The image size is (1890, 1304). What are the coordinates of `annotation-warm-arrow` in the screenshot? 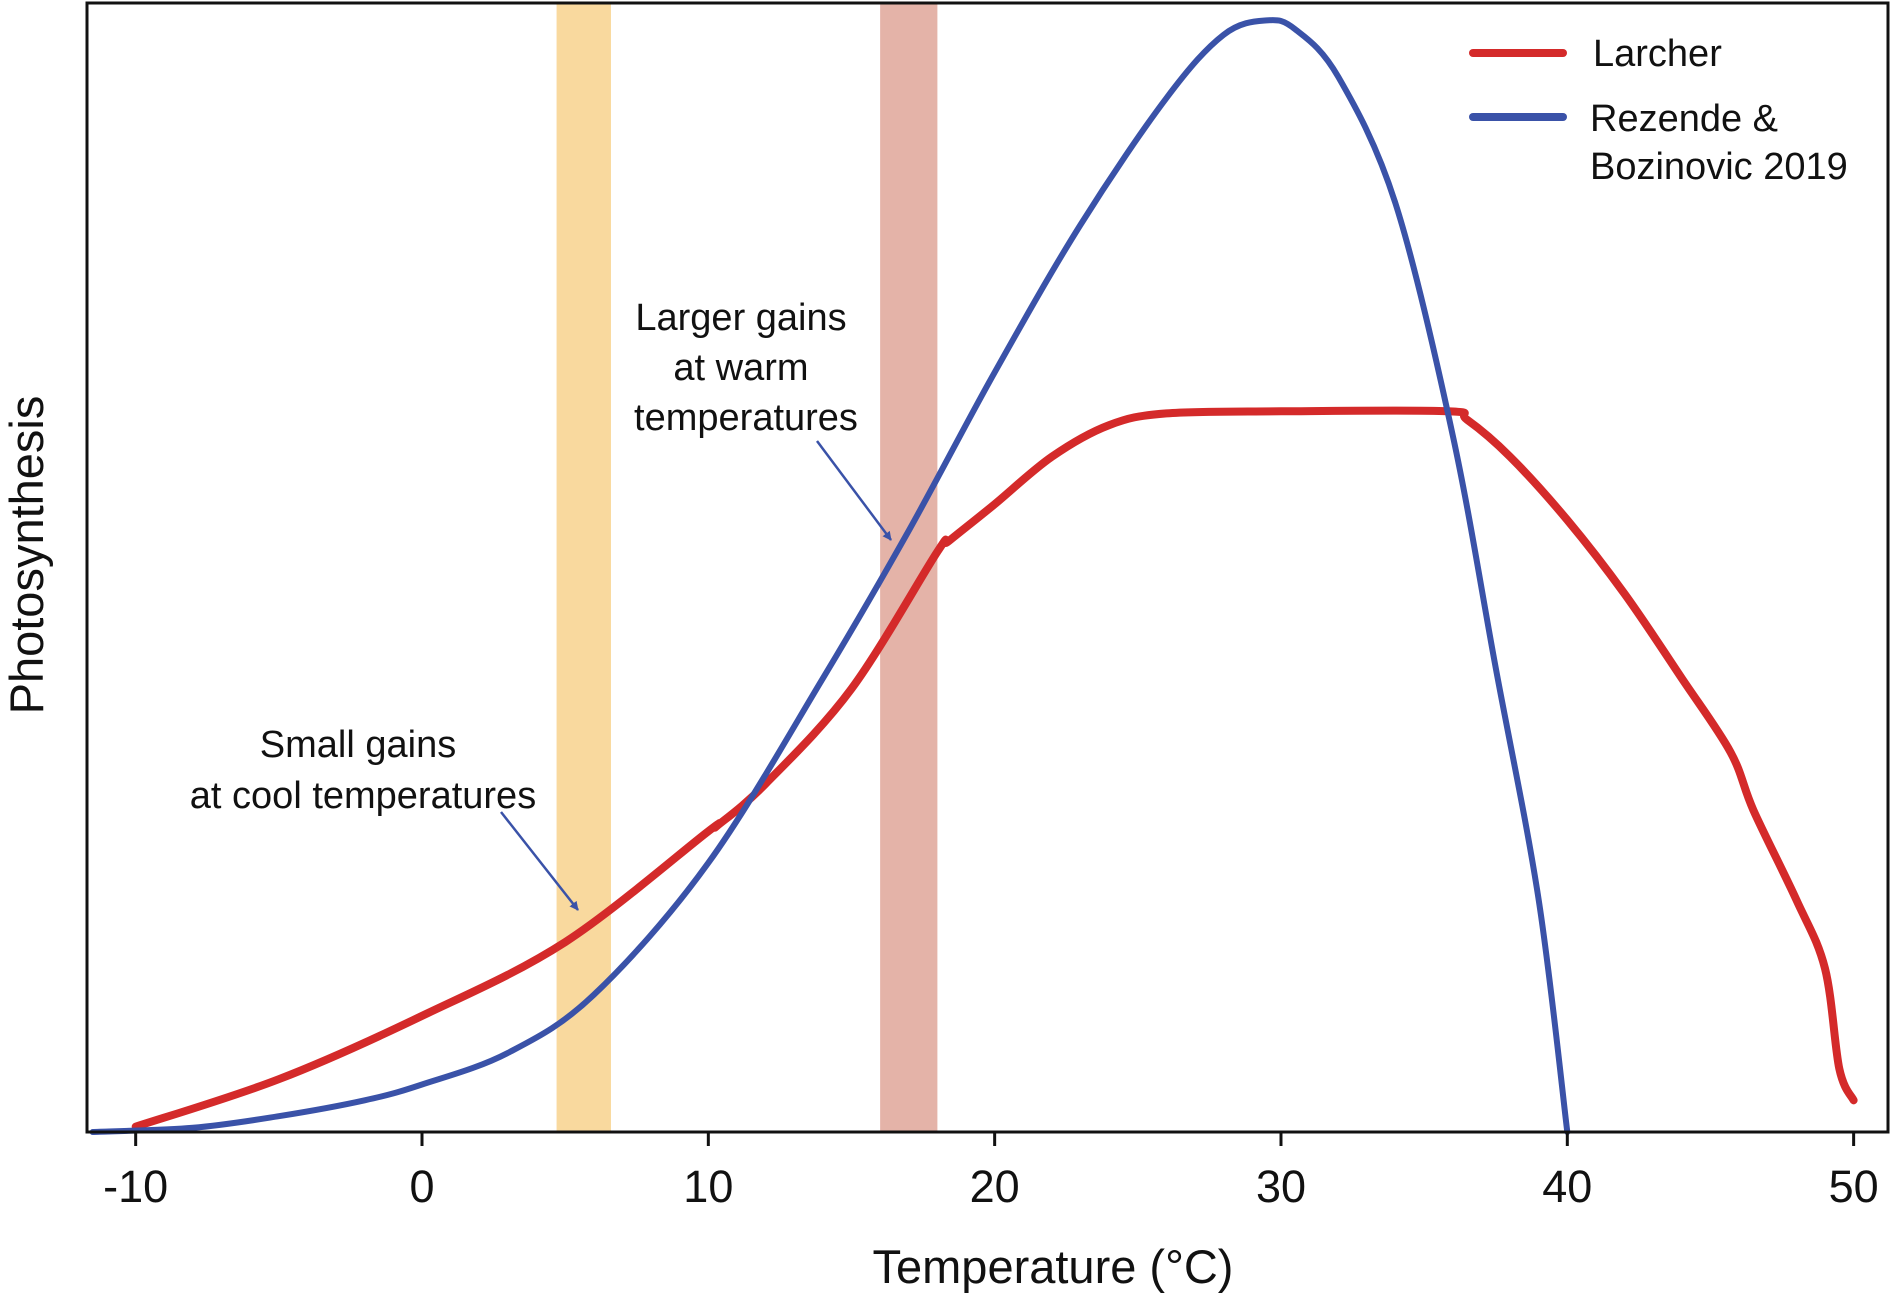 It's located at (854, 490).